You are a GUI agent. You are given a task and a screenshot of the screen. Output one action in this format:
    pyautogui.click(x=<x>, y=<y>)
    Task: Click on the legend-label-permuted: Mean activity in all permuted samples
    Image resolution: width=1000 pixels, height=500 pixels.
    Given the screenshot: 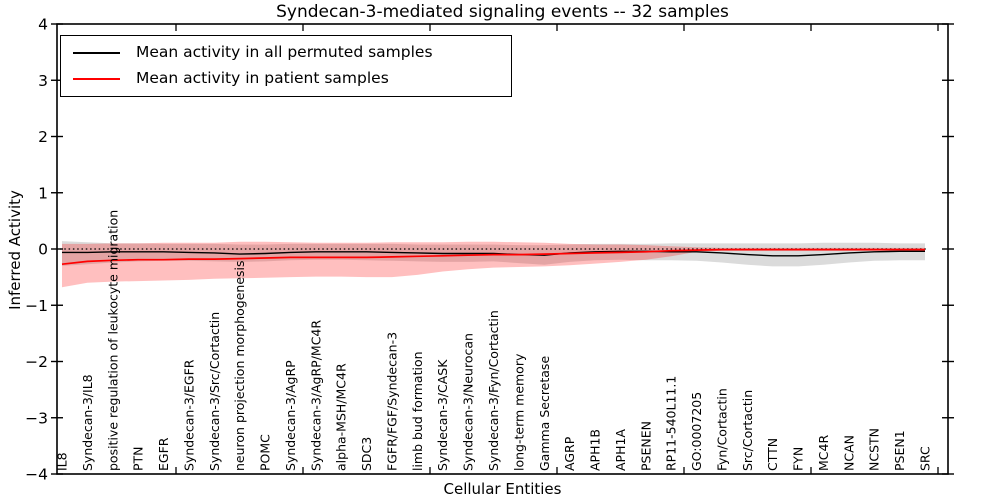 What is the action you would take?
    pyautogui.click(x=284, y=52)
    